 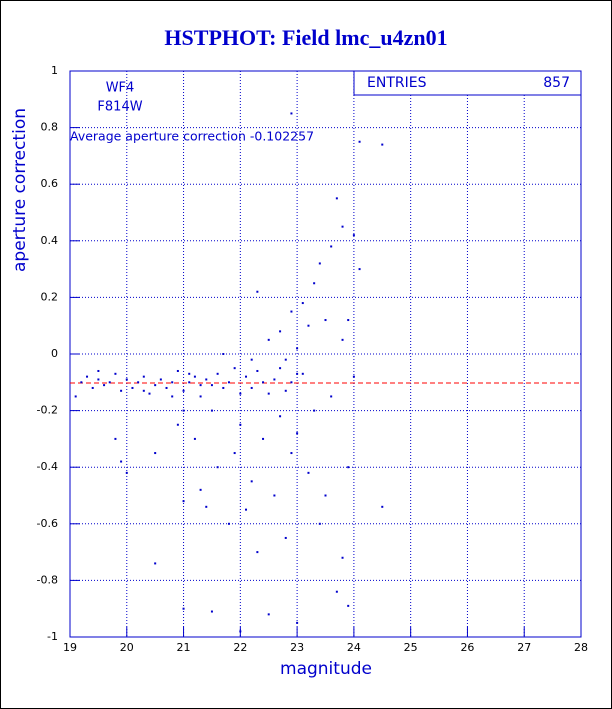 I want to click on y-tick-label: -0.2, so click(x=47, y=410).